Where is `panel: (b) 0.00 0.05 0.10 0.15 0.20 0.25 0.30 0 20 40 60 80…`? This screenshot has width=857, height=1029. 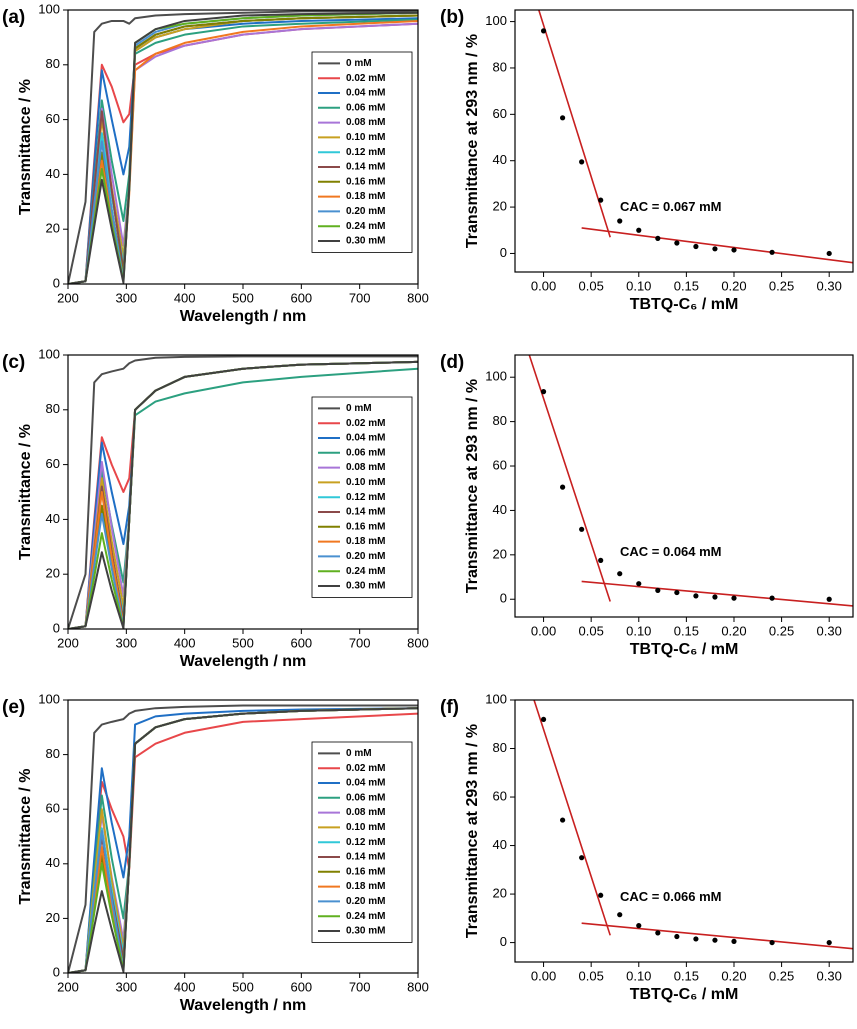
panel: (b) 0.00 0.05 0.10 0.15 0.20 0.25 0.30 0 20 40 60 80… is located at coordinates (647, 160).